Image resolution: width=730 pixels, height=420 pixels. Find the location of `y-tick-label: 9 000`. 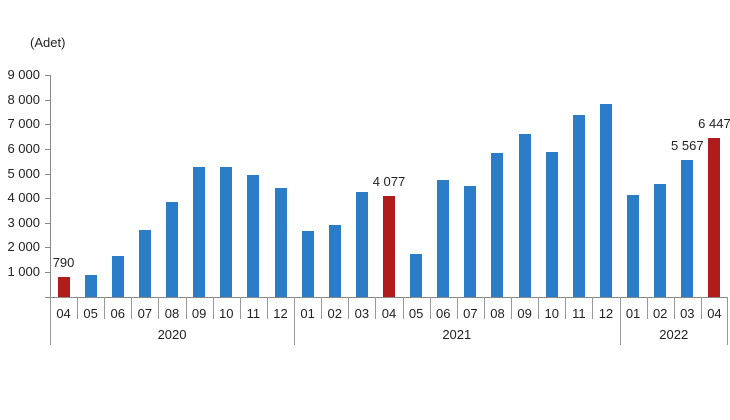

y-tick-label: 9 000 is located at coordinates (23, 74).